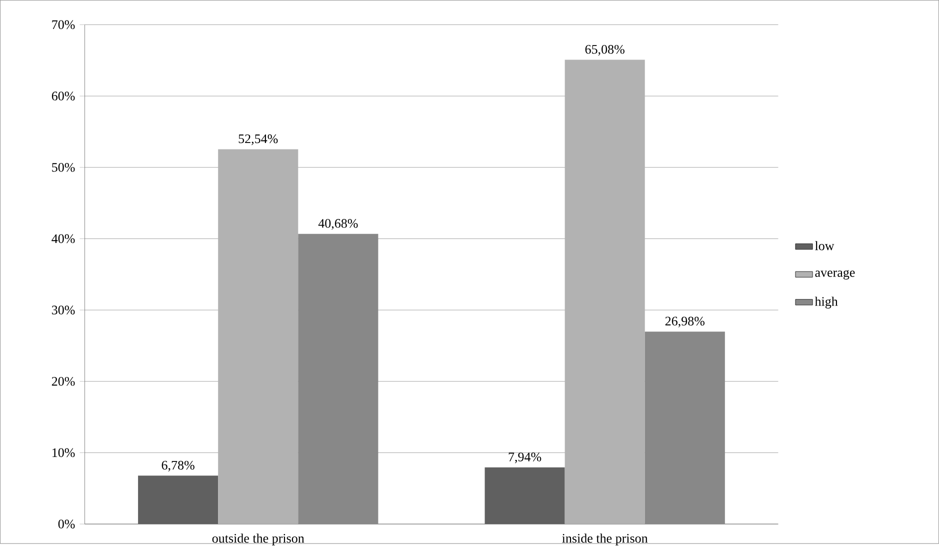 The height and width of the screenshot is (550, 939). What do you see at coordinates (178, 466) in the screenshot?
I see `data-label: 6,78%` at bounding box center [178, 466].